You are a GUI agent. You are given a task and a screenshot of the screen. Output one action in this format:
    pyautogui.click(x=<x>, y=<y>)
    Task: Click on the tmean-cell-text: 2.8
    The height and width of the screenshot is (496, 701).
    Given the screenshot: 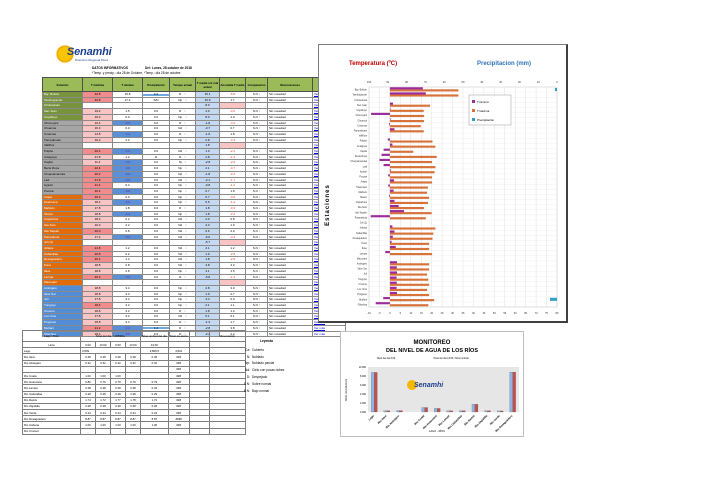 What is the action you would take?
    pyautogui.click(x=207, y=287)
    